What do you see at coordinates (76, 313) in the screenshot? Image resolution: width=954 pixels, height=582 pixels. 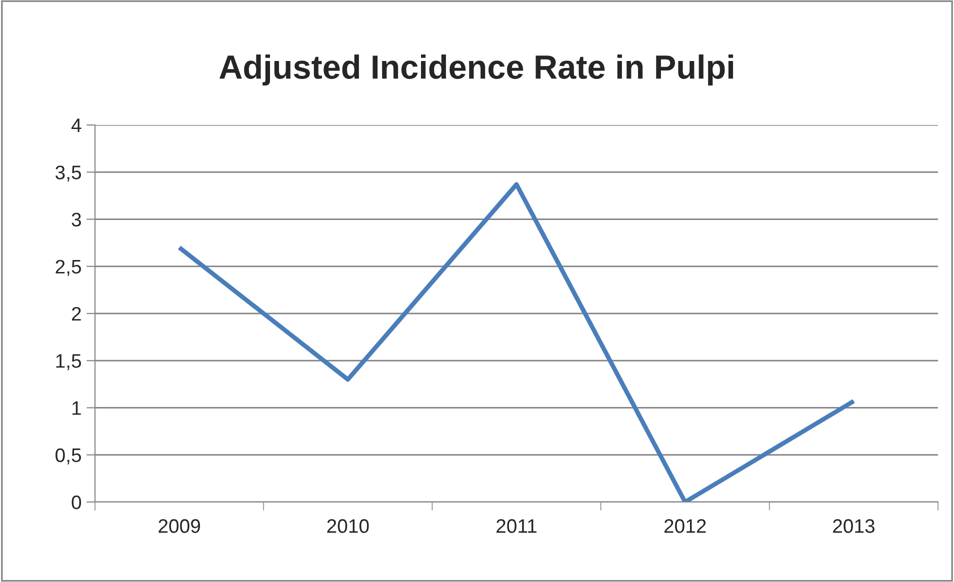 I see `y-tick-label: 2` at bounding box center [76, 313].